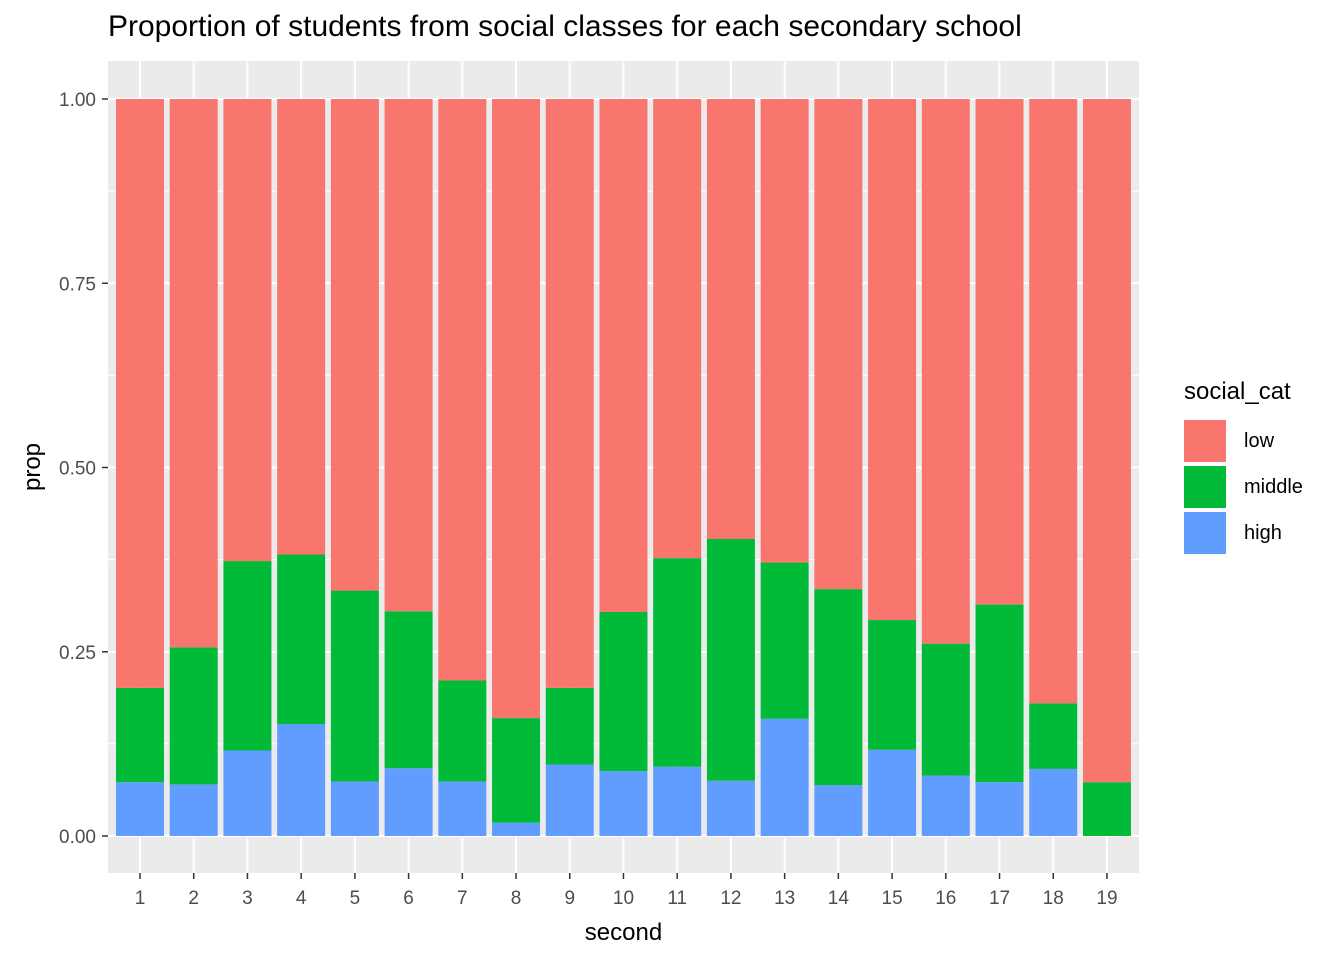 This screenshot has width=1344, height=960. I want to click on legend-item-middle: middle, so click(1243, 487).